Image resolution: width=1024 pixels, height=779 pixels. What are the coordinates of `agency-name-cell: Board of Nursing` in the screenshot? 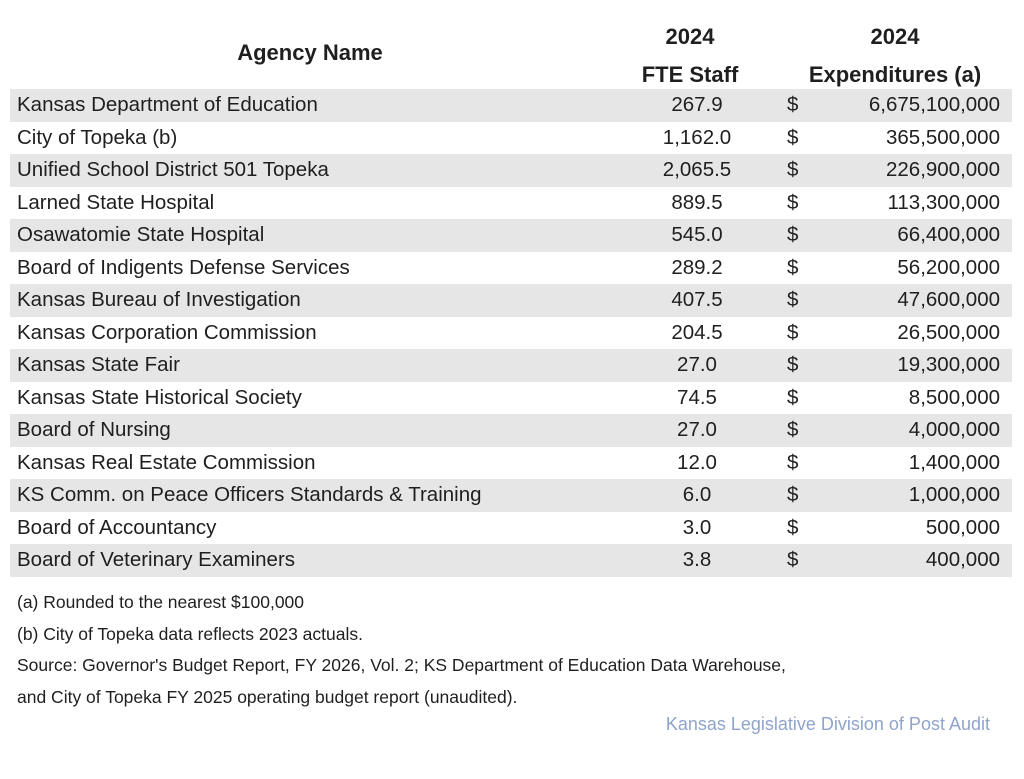 It's located at (313, 430).